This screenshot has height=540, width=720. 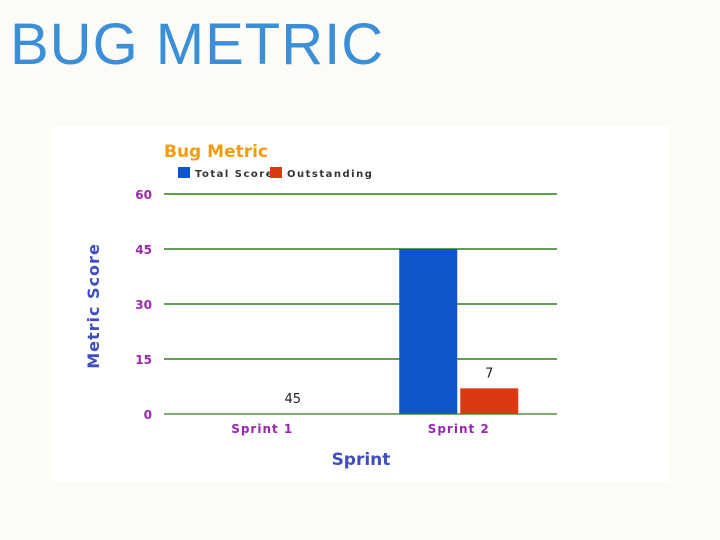 What do you see at coordinates (143, 195) in the screenshot?
I see `y-tick-label: 60` at bounding box center [143, 195].